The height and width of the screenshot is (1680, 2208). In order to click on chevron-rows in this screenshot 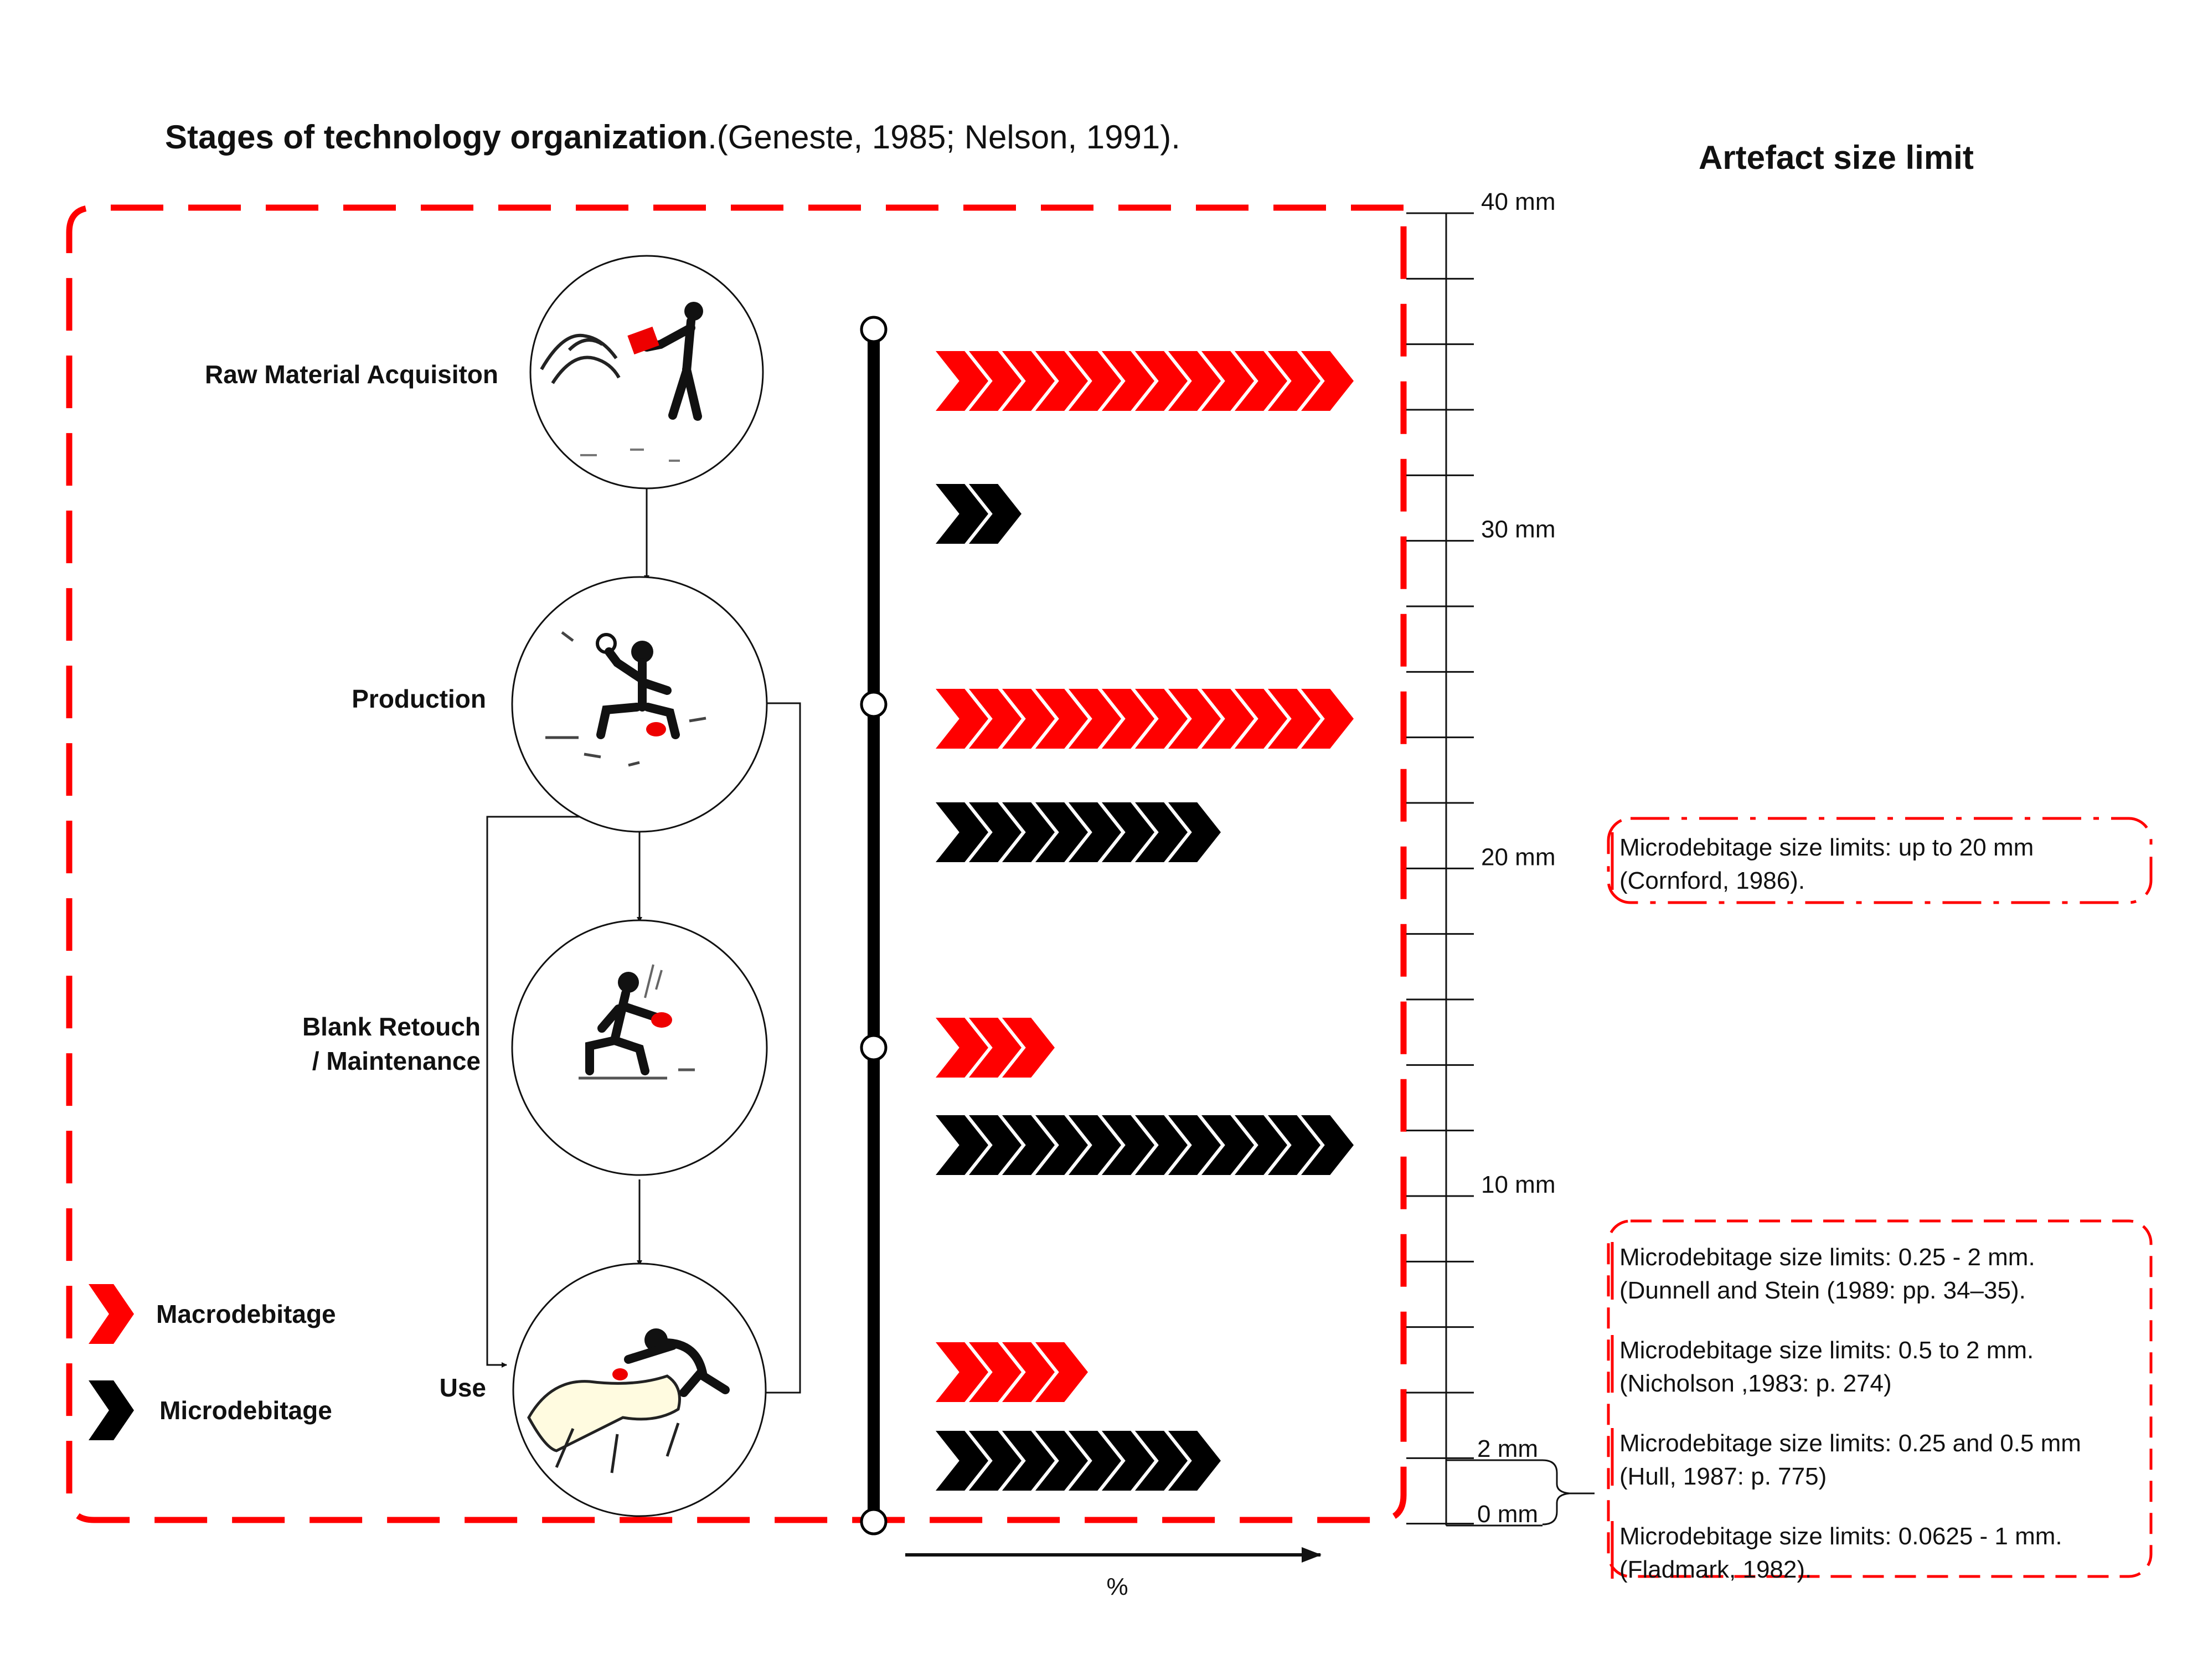, I will do `click(1145, 921)`.